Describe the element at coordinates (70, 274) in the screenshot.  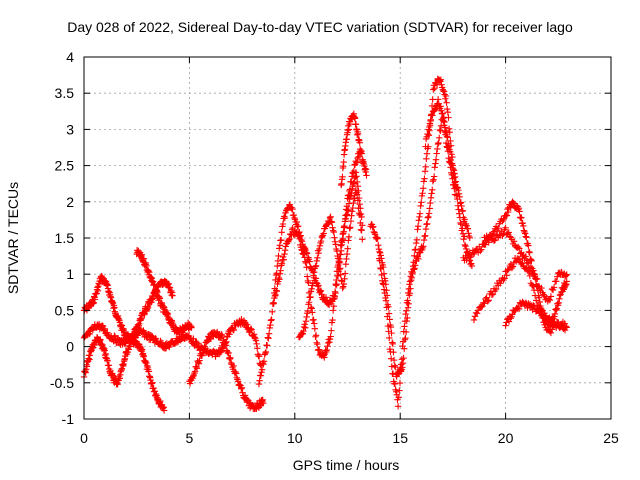
I see `y-tick-label: 1` at that location.